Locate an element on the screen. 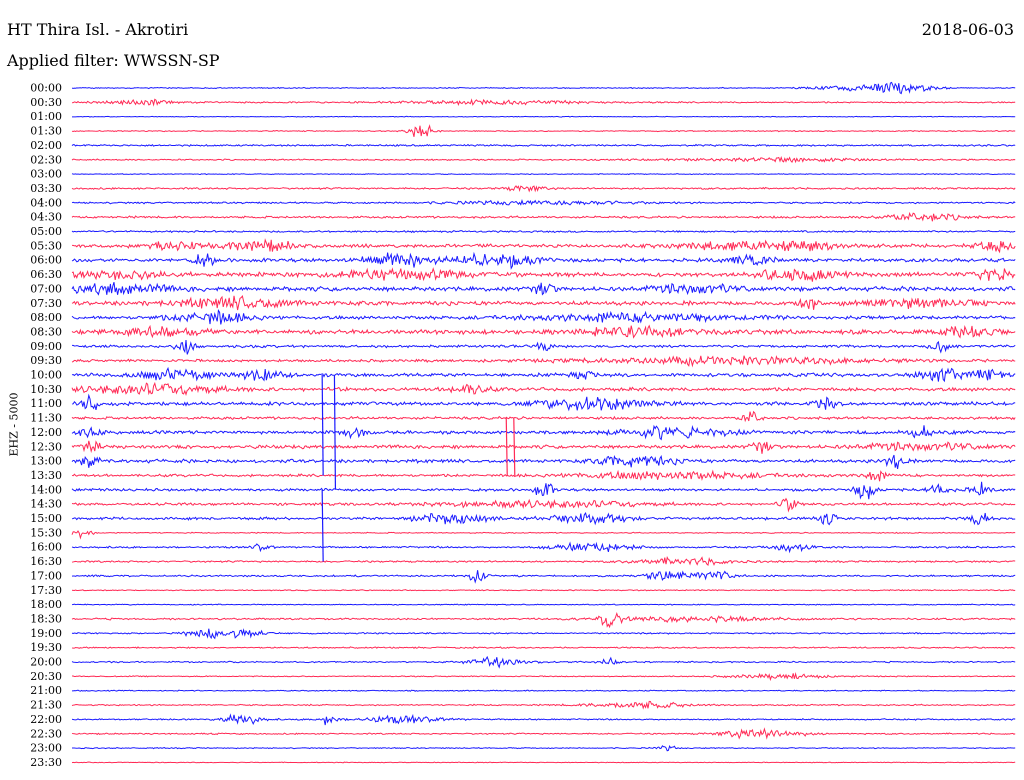 The image size is (1024, 780). time-label: 21:30 is located at coordinates (46, 705).